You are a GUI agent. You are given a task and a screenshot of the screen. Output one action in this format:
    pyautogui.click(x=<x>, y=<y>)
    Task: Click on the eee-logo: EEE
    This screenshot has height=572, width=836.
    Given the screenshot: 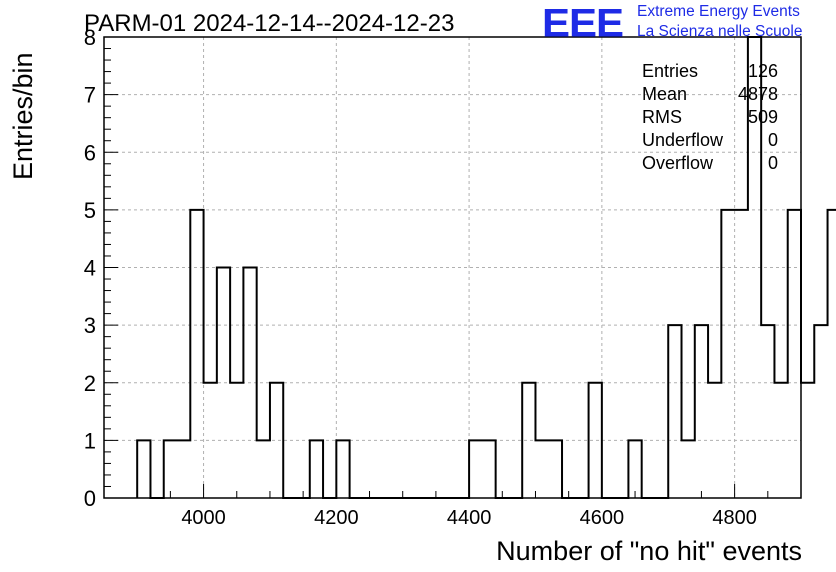 What is the action you would take?
    pyautogui.click(x=583, y=22)
    